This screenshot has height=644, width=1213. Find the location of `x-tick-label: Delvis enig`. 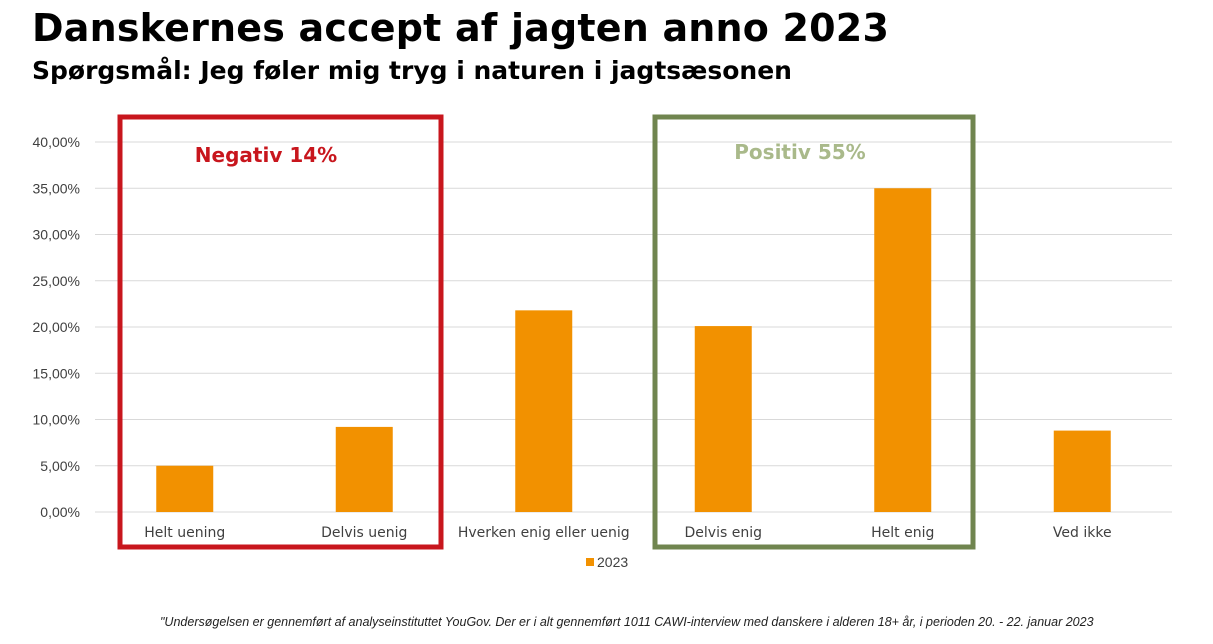

x-tick-label: Delvis enig is located at coordinates (723, 533).